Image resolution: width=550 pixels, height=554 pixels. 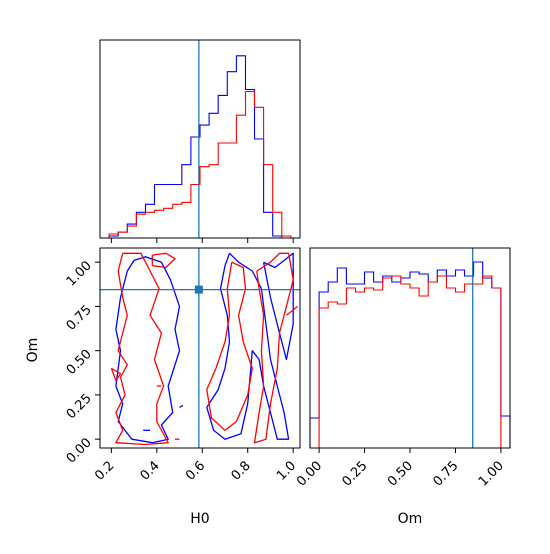 What do you see at coordinates (199, 519) in the screenshot?
I see `x-axis-label-h0: H0` at bounding box center [199, 519].